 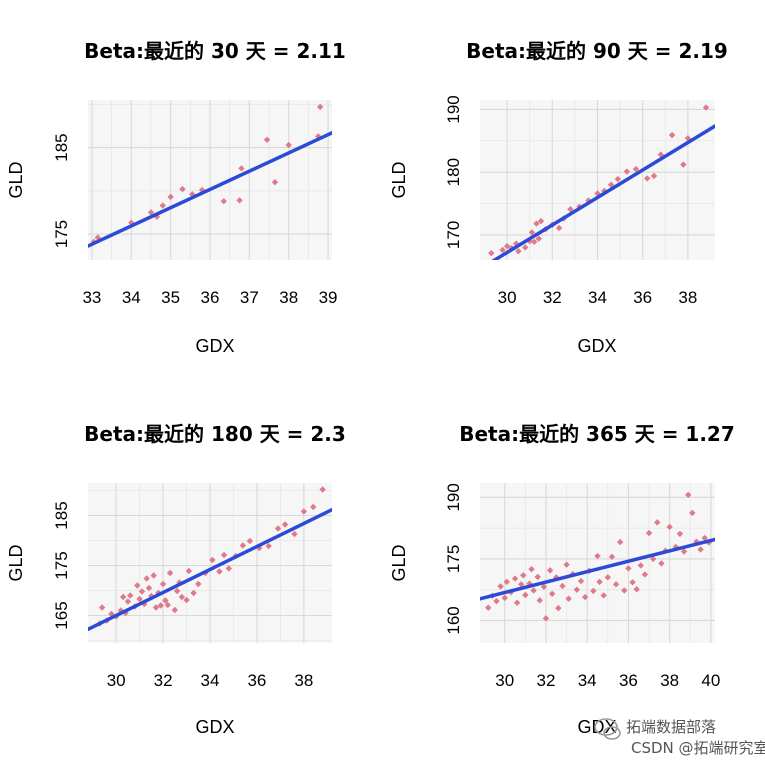 I want to click on y-tick-label: 165, so click(x=61, y=615).